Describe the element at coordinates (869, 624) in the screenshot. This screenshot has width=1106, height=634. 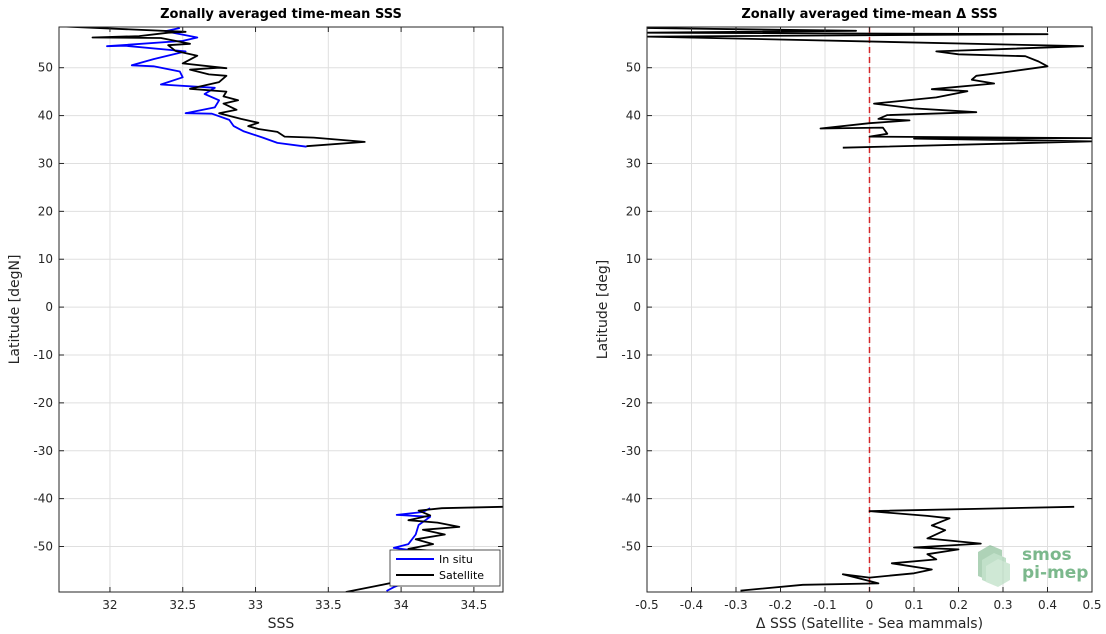
I see `right-x-axis-label: Δ SSS (Satellite - Sea mammals)` at that location.